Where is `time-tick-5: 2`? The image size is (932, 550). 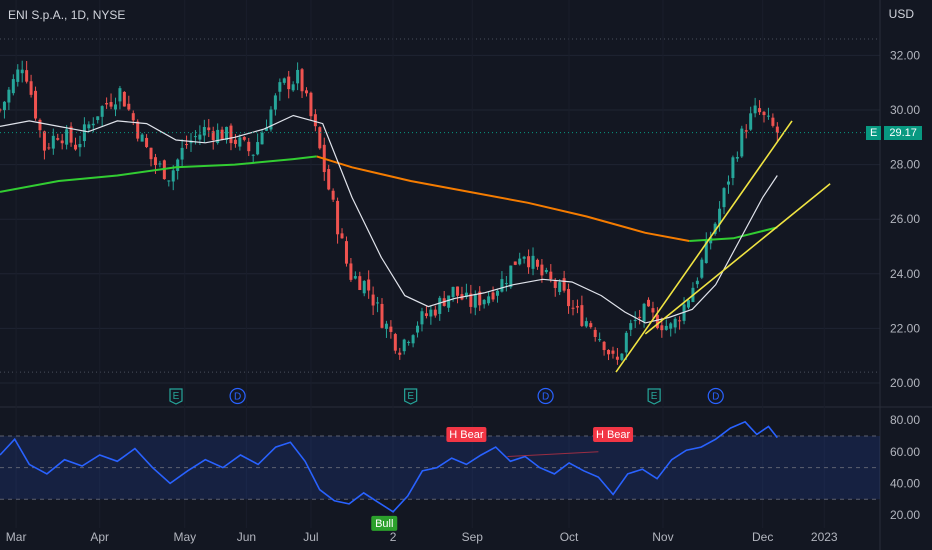 time-tick-5: 2 is located at coordinates (393, 537).